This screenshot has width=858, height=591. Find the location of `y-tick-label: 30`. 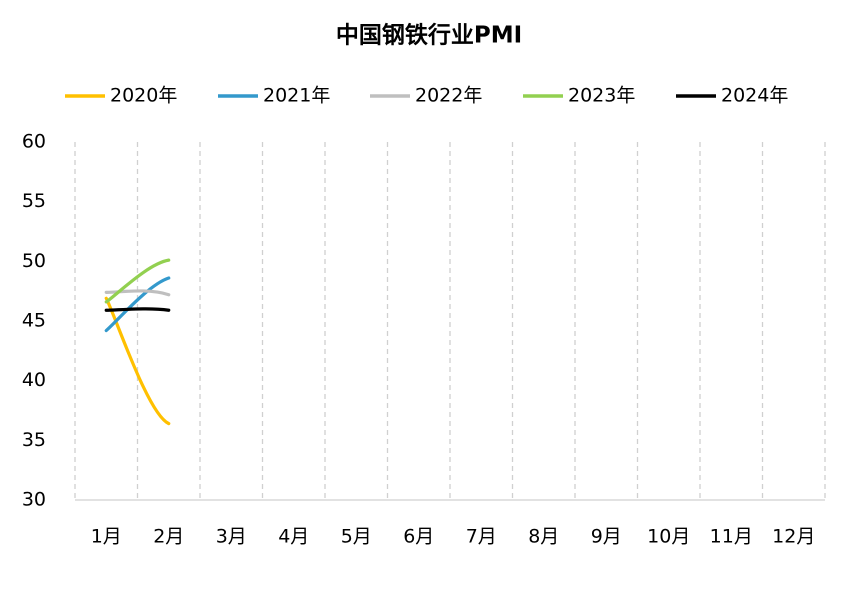

y-tick-label: 30 is located at coordinates (34, 500).